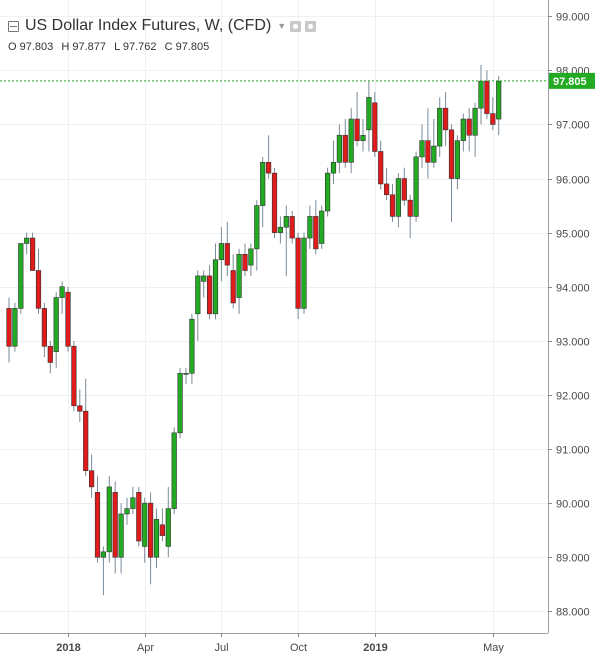 The width and height of the screenshot is (596, 660). What do you see at coordinates (148, 25) in the screenshot?
I see `symbol-title: US Dollar Index Futures, W, (CFD)` at bounding box center [148, 25].